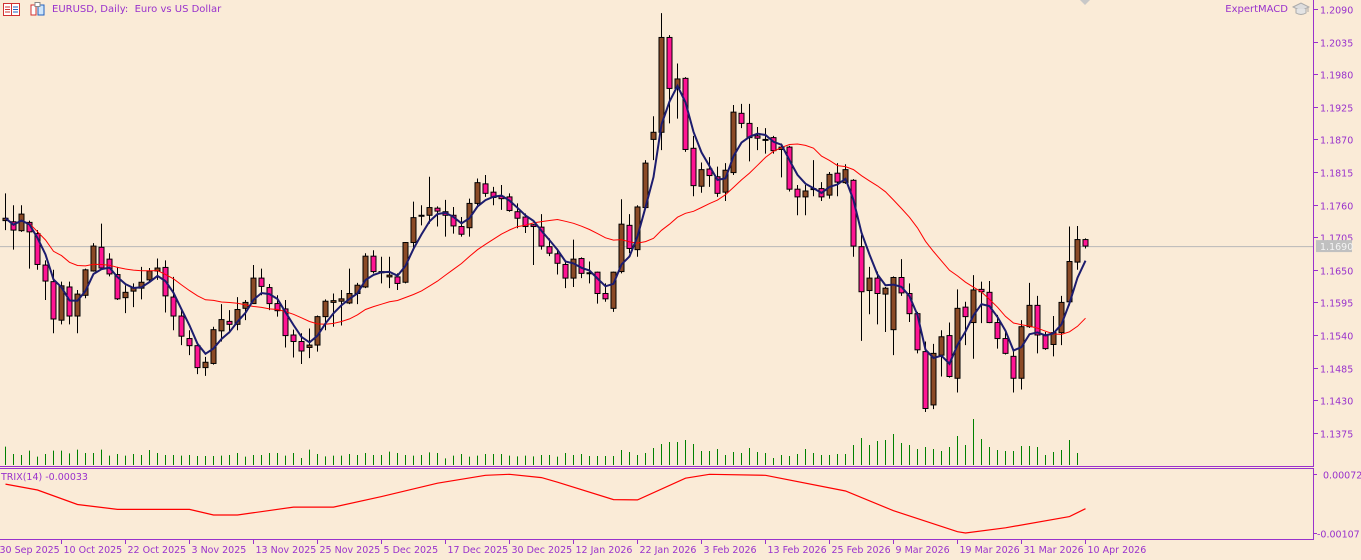  I want to click on chart-shift-marker-icon, so click(1085, 2).